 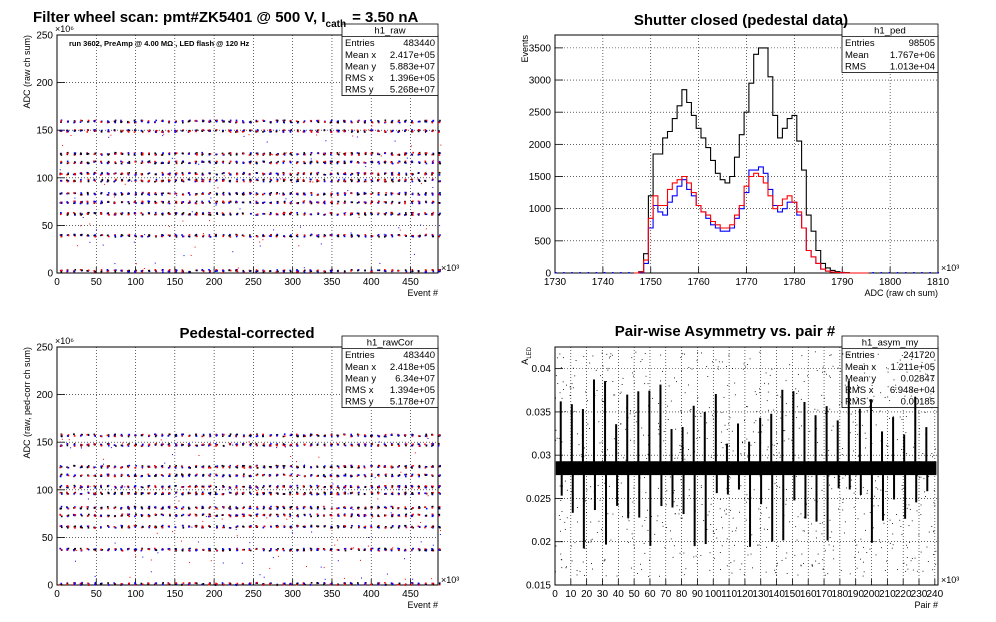 What do you see at coordinates (359, 402) in the screenshot?
I see `stats-key: RMS y` at bounding box center [359, 402].